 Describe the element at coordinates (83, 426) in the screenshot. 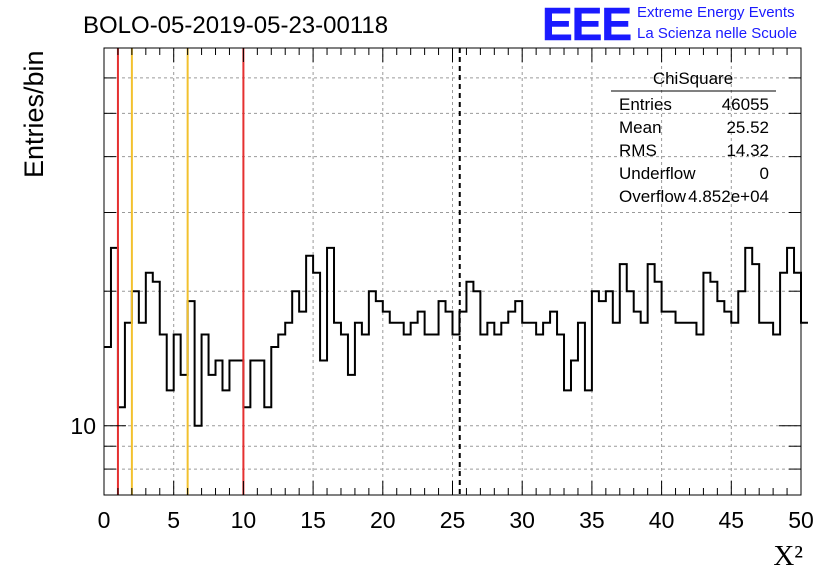

I see `y-tick-label: 10` at that location.